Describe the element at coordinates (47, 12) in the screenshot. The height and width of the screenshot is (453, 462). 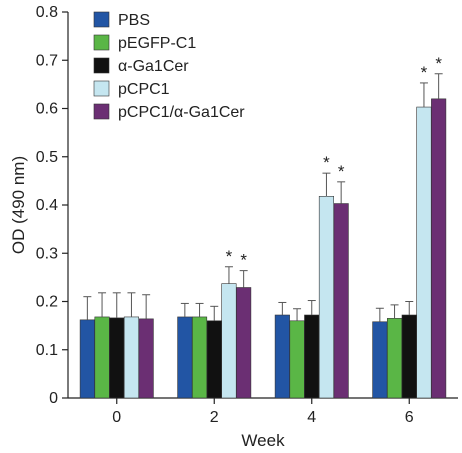
I see `y-tick-label: 0.8` at that location.